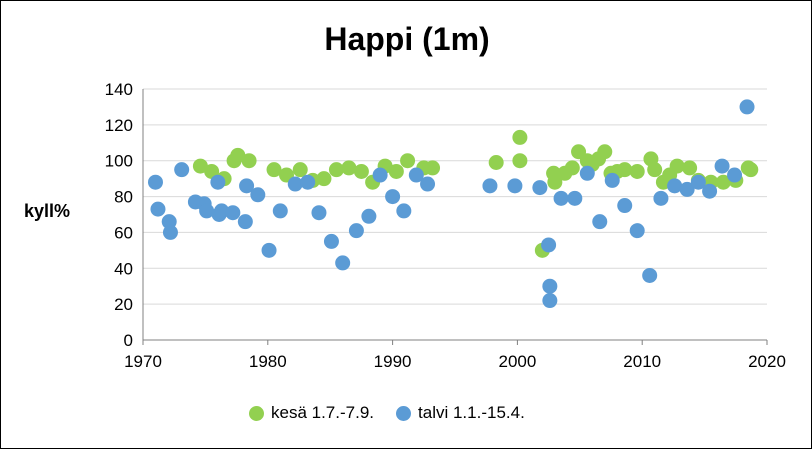  What do you see at coordinates (119, 89) in the screenshot?
I see `y-tick-label: 140` at bounding box center [119, 89].